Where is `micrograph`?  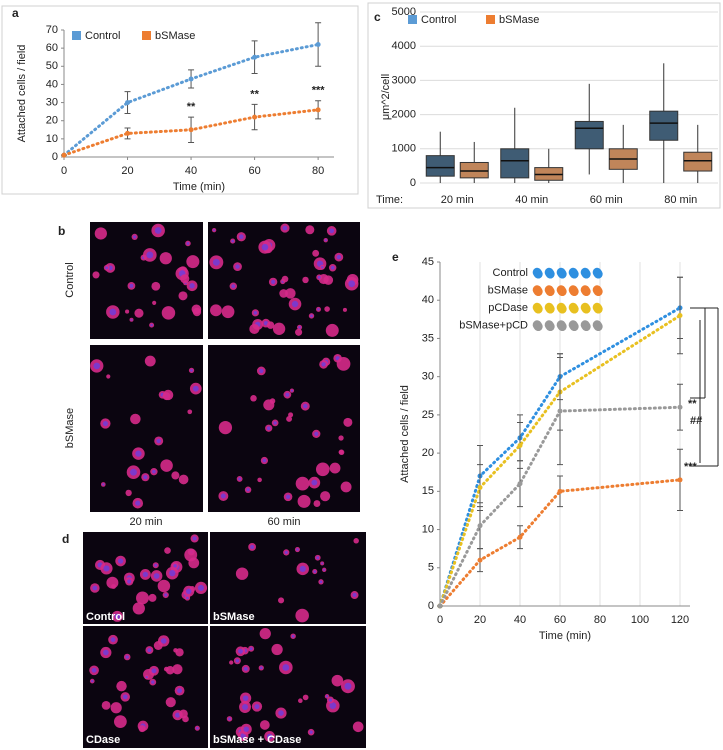
micrograph is located at coordinates (288, 578).